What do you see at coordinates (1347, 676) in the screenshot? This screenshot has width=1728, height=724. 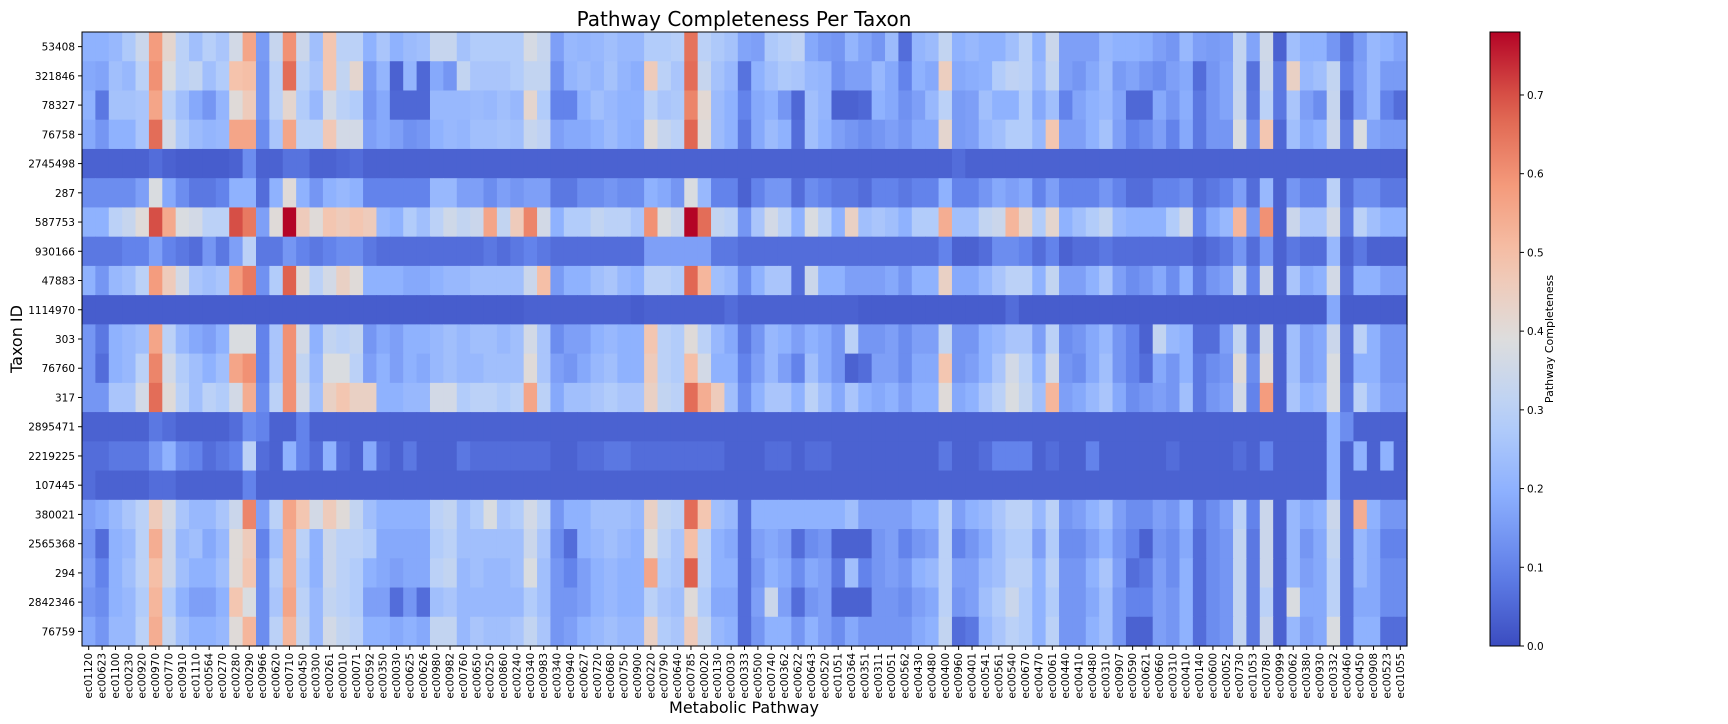 I see `x-tick-label: ec00460` at bounding box center [1347, 676].